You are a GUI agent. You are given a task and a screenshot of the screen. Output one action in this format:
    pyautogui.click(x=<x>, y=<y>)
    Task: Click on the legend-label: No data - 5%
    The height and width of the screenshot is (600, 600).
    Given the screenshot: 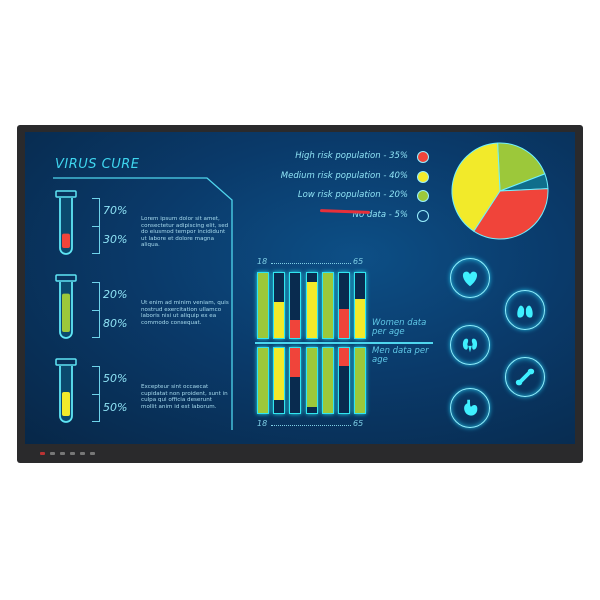 What is the action you would take?
    pyautogui.click(x=380, y=214)
    